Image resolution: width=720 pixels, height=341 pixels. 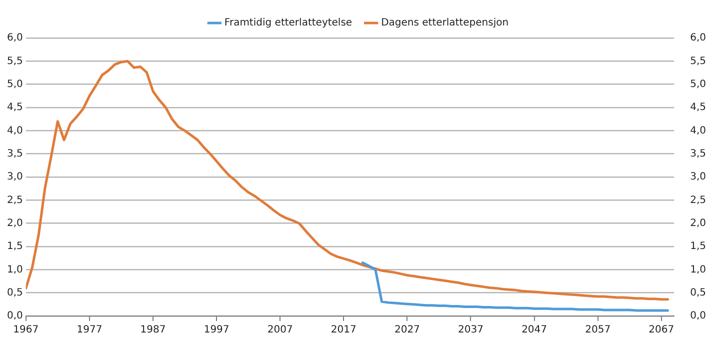 What do you see at coordinates (698, 154) in the screenshot?
I see `y2-tick-label: 3,5` at bounding box center [698, 154].